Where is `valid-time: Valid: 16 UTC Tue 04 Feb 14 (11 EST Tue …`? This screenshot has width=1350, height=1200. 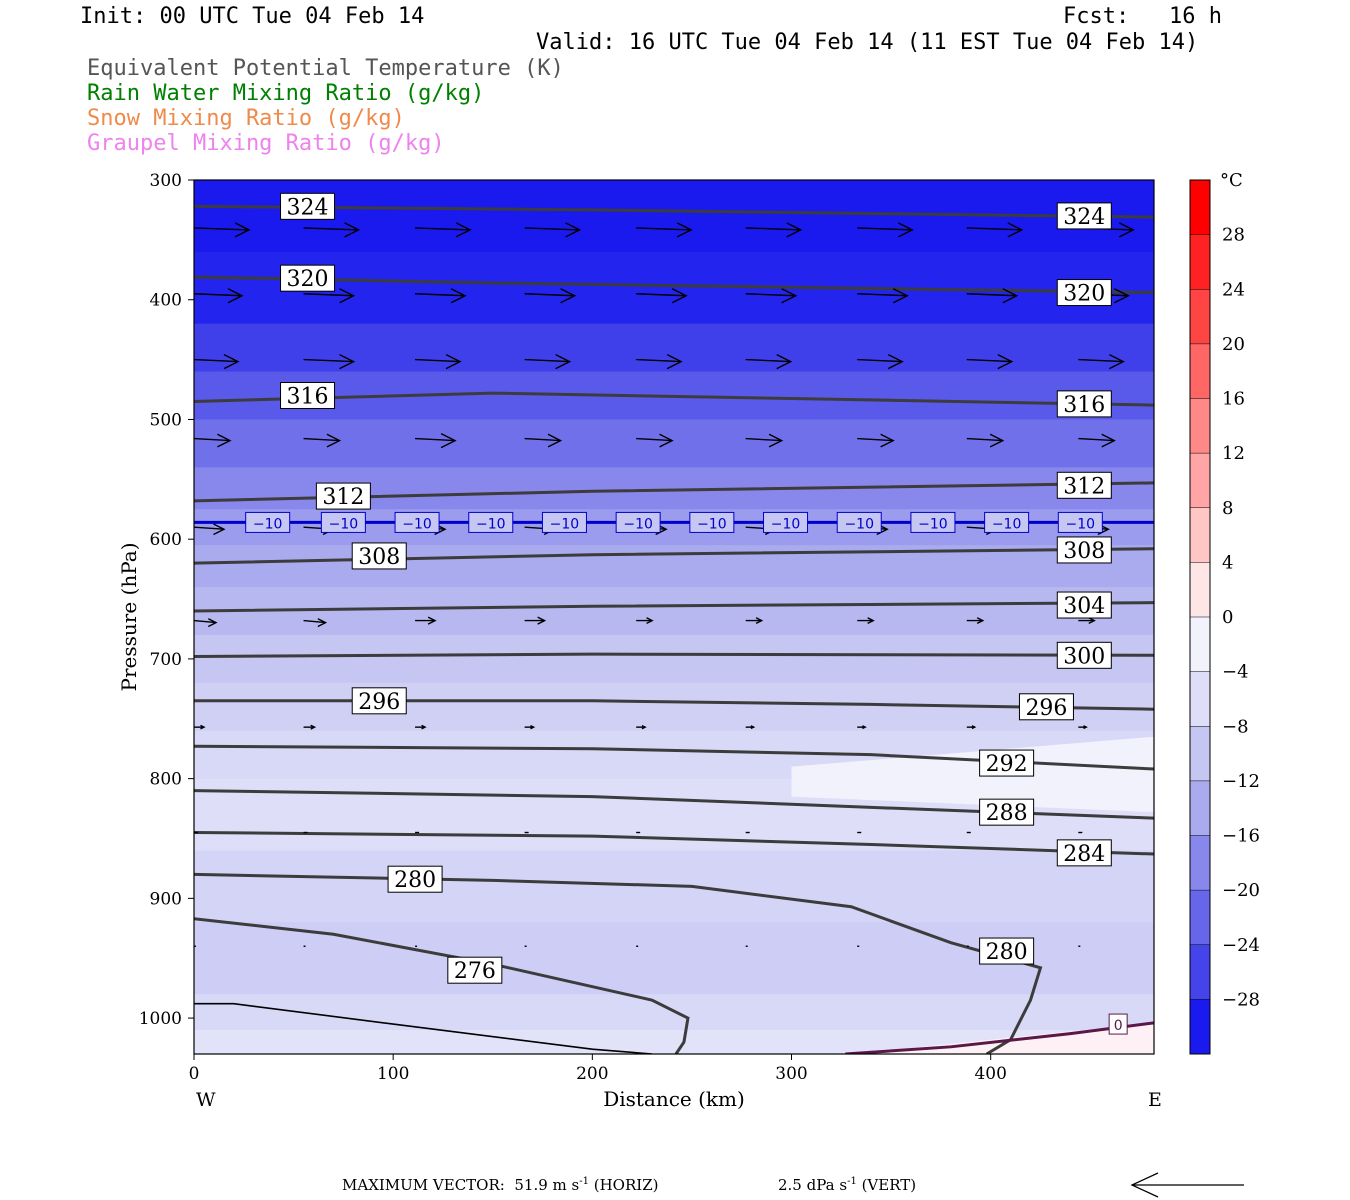
valid-time: Valid: 16 UTC Tue 04 Feb 14 (11 EST Tue … is located at coordinates (867, 42).